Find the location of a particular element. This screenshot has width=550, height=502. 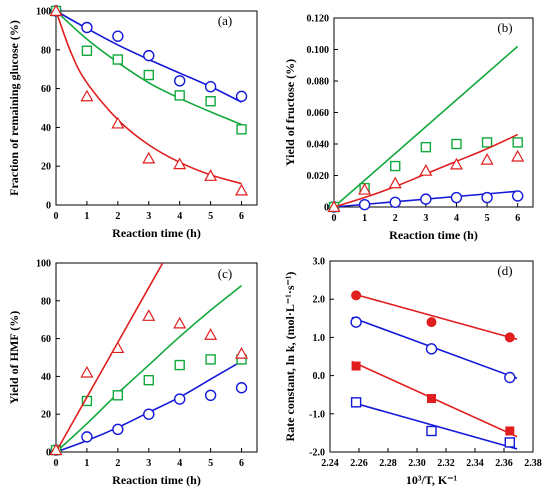

panel-label: (b) is located at coordinates (504, 27).